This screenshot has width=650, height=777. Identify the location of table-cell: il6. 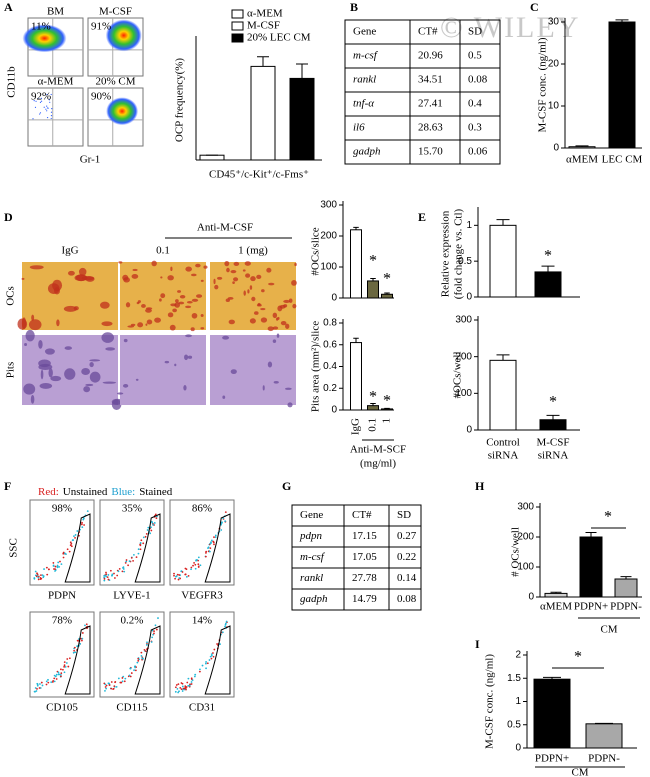
(359, 128).